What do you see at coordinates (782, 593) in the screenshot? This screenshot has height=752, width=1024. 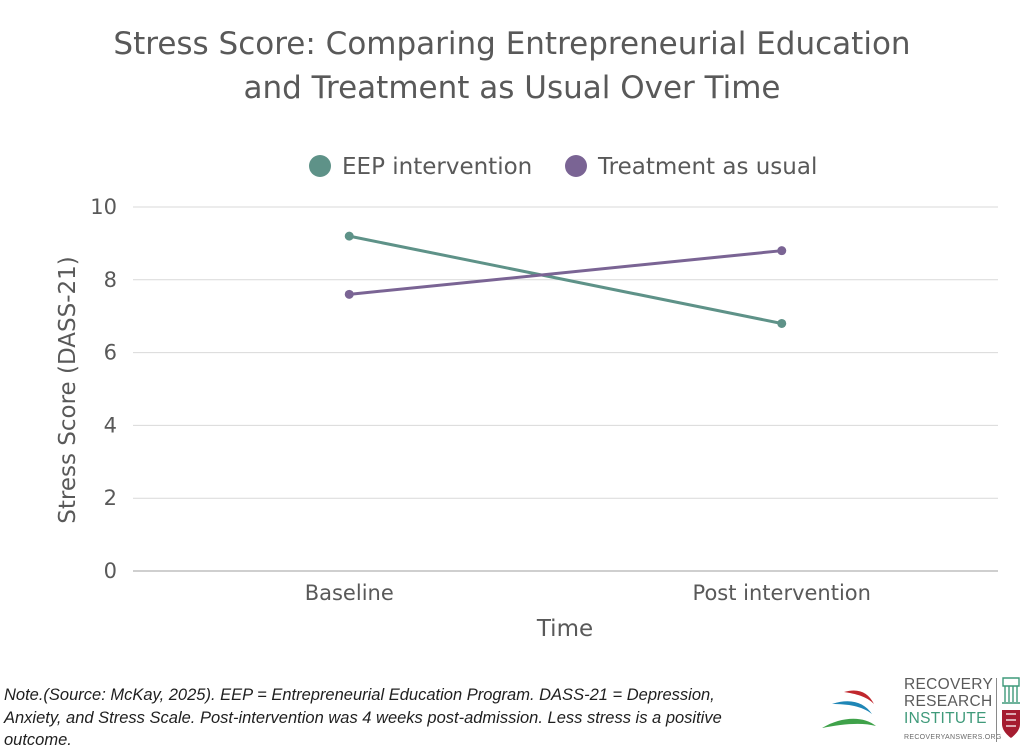 I see `x-tick-label-1: Post intervention` at bounding box center [782, 593].